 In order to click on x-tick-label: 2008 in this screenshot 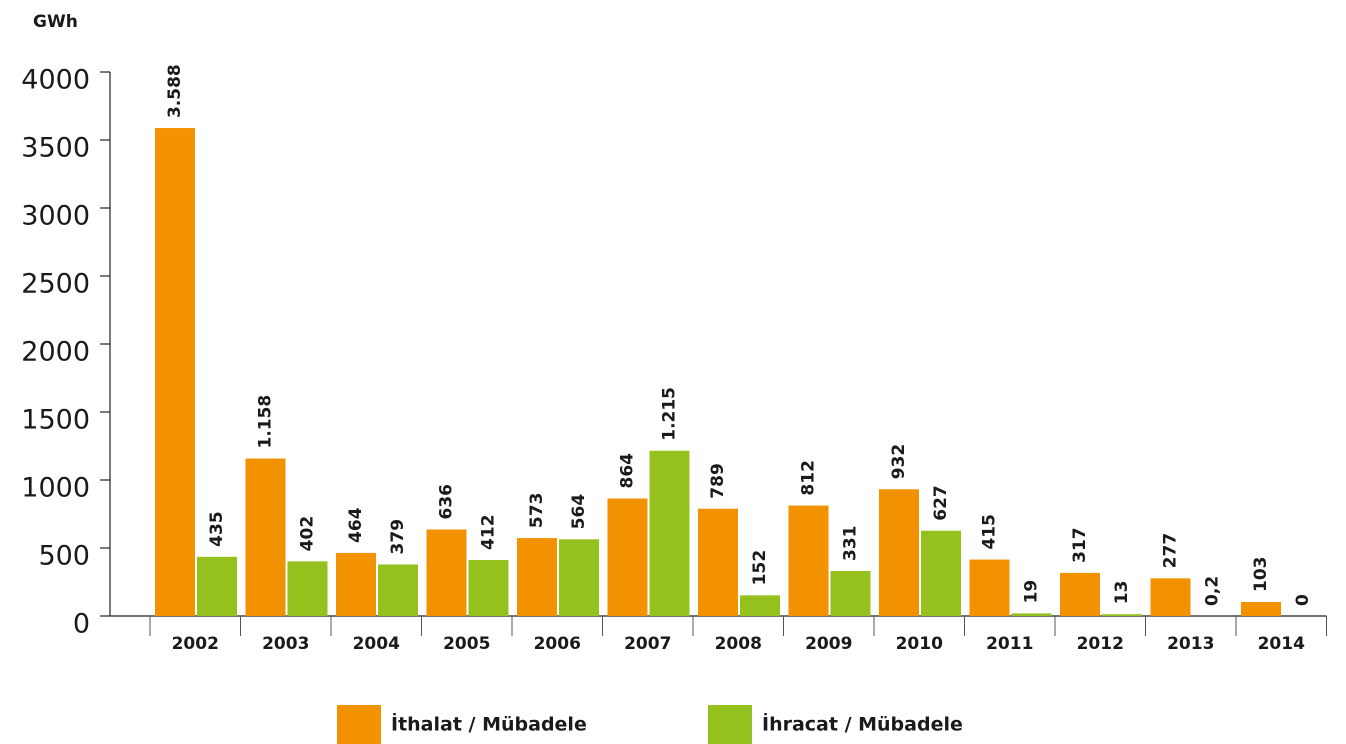, I will do `click(738, 644)`.